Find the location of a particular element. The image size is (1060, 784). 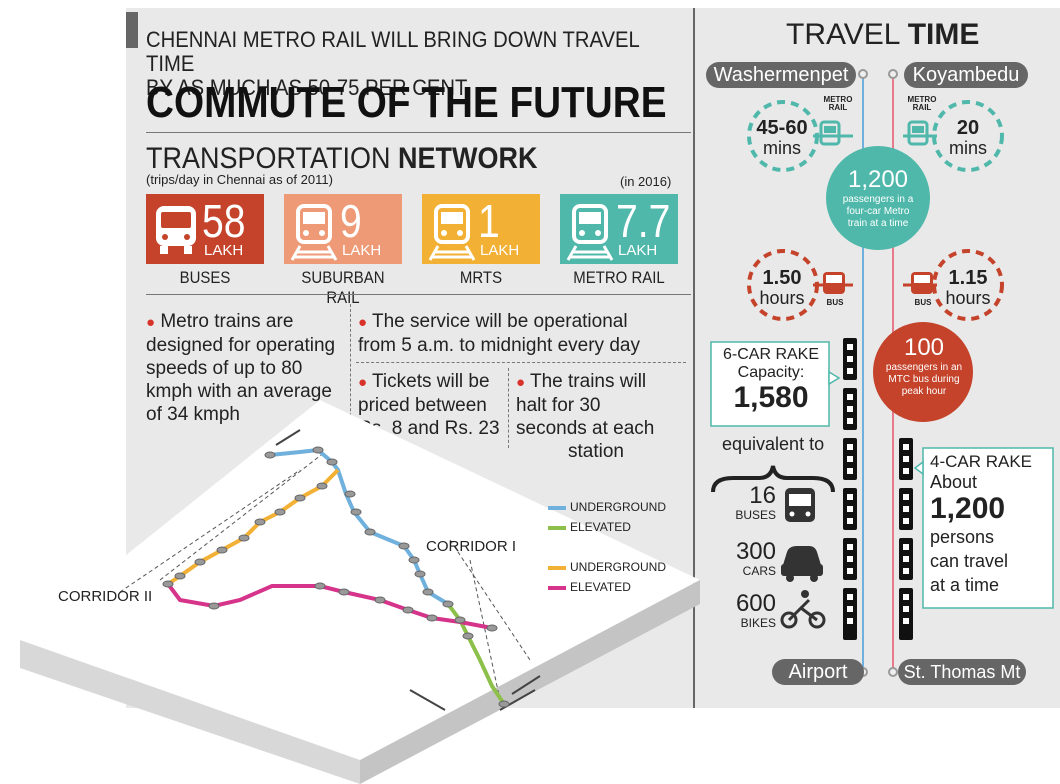

mode-label-mrts: MRTS is located at coordinates (481, 277).